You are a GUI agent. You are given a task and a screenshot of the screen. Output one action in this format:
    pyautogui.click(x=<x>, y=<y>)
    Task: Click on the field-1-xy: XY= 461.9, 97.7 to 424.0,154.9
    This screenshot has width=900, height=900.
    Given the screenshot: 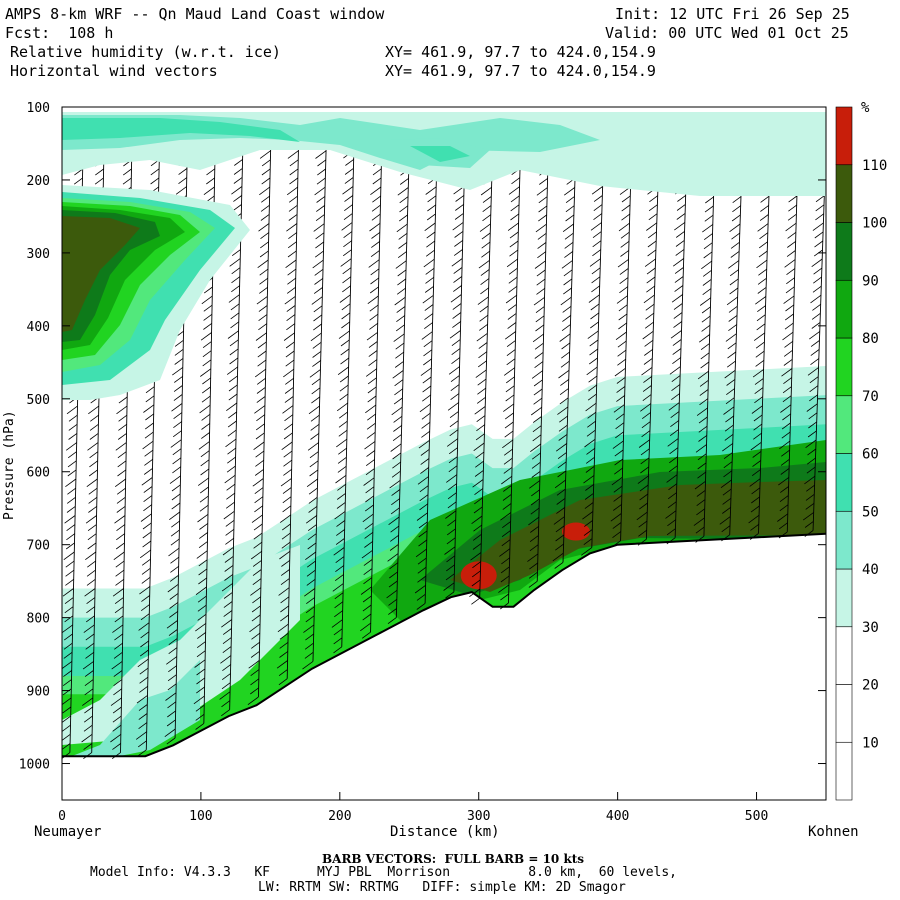 What is the action you would take?
    pyautogui.click(x=520, y=52)
    